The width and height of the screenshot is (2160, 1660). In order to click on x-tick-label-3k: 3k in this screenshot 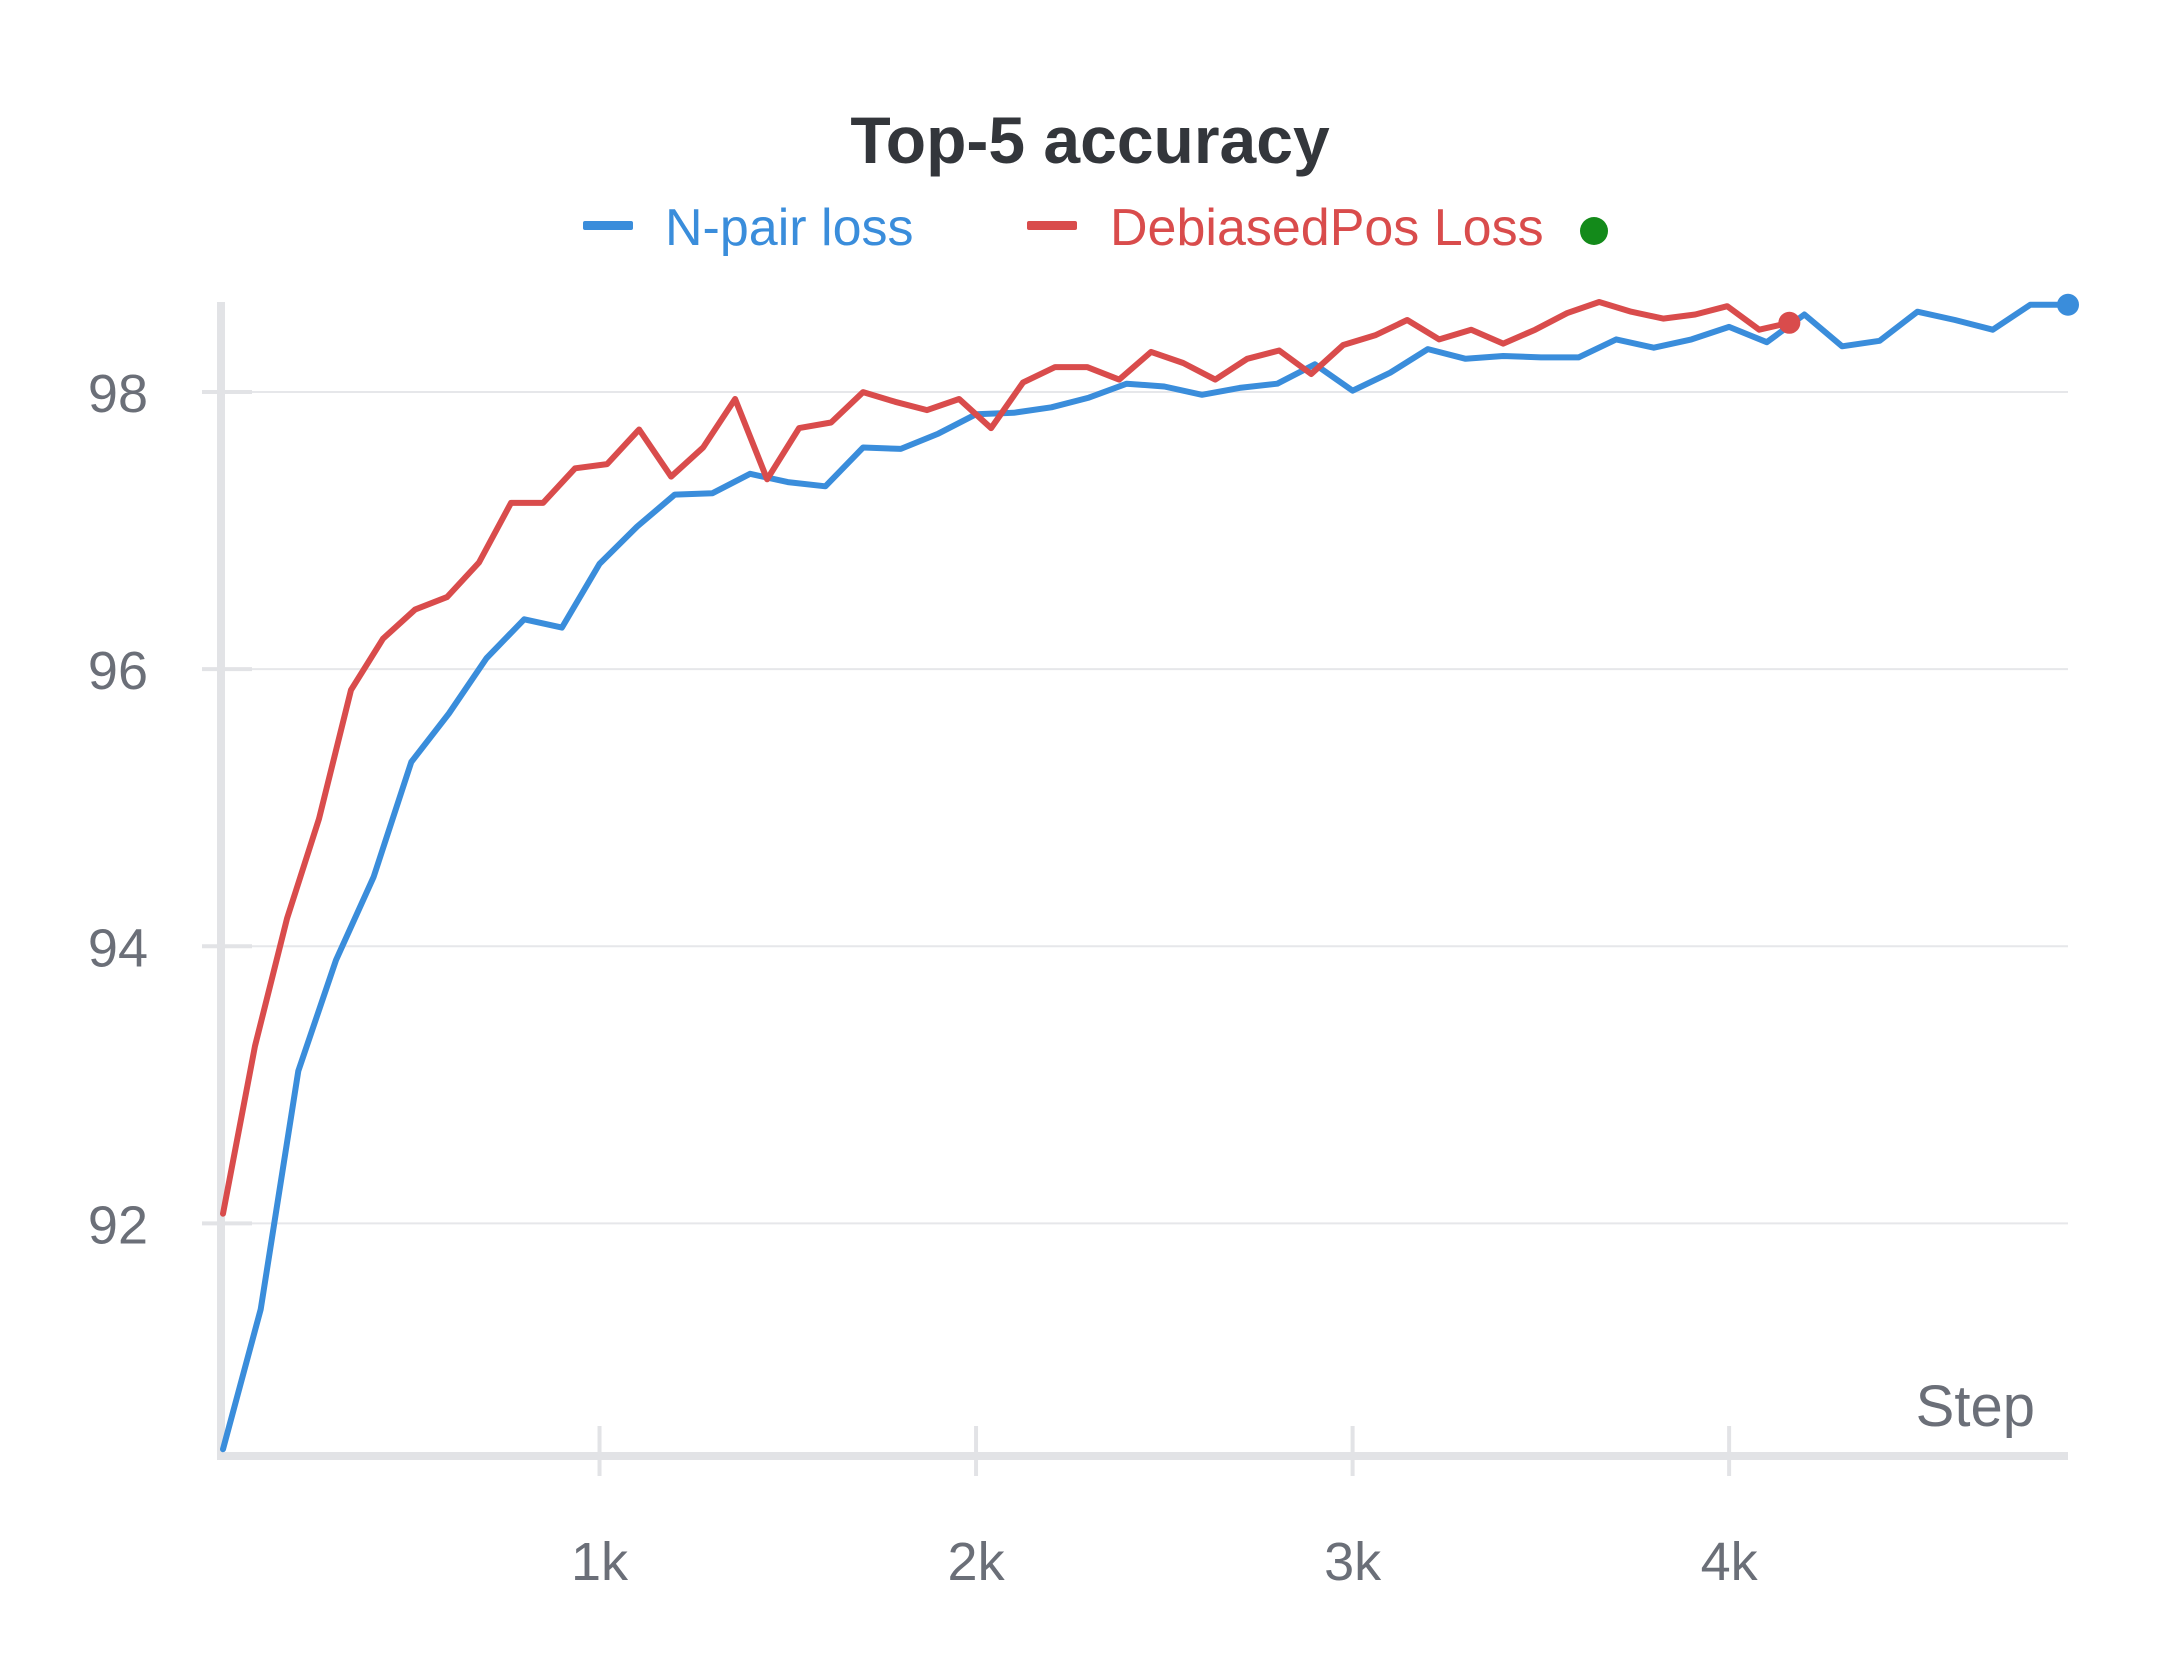, I will do `click(1353, 1562)`.